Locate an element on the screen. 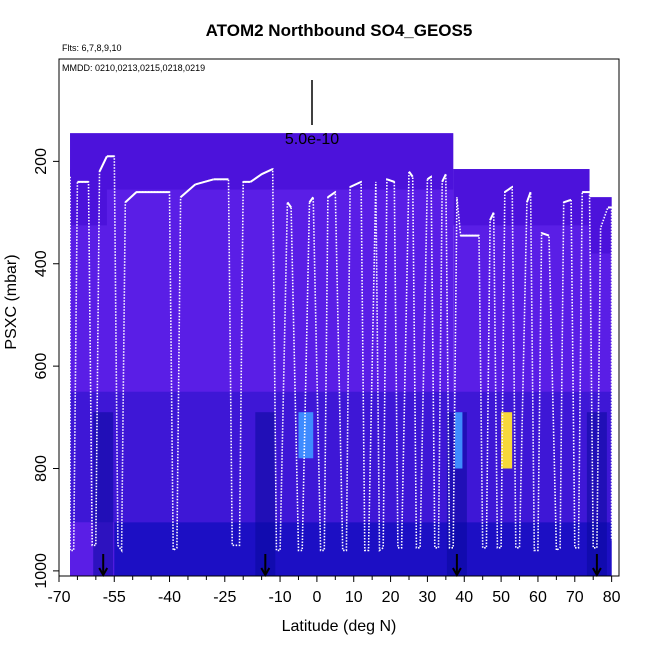  x-tick-label: 50 is located at coordinates (501, 597).